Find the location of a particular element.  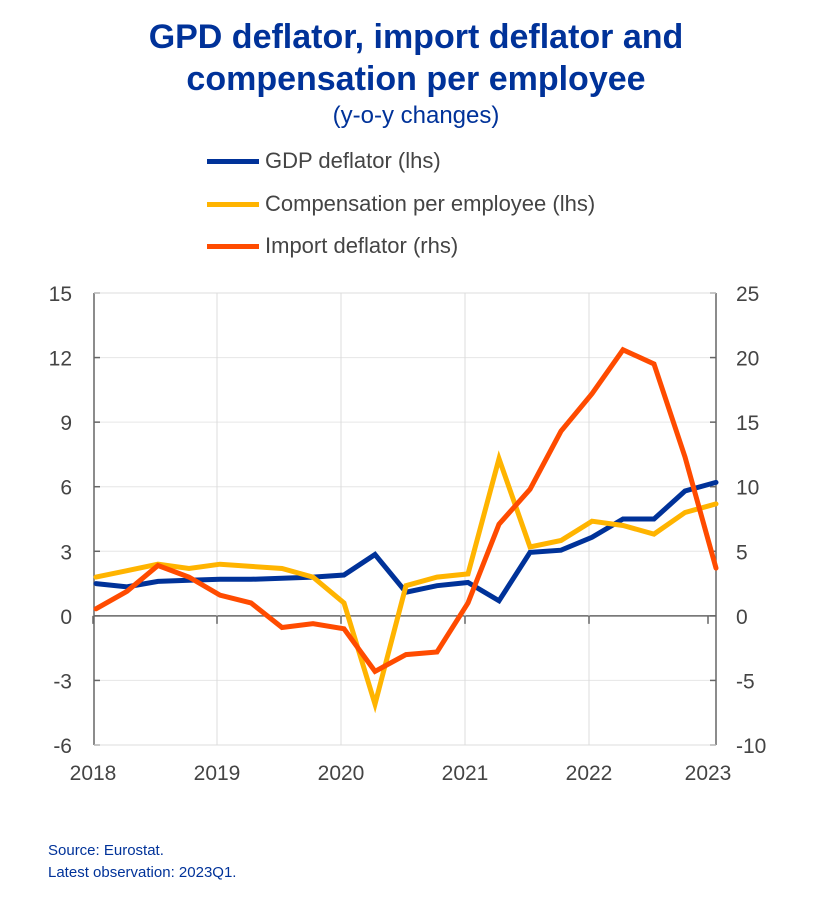

left-tick-label: 15 is located at coordinates (60, 294).